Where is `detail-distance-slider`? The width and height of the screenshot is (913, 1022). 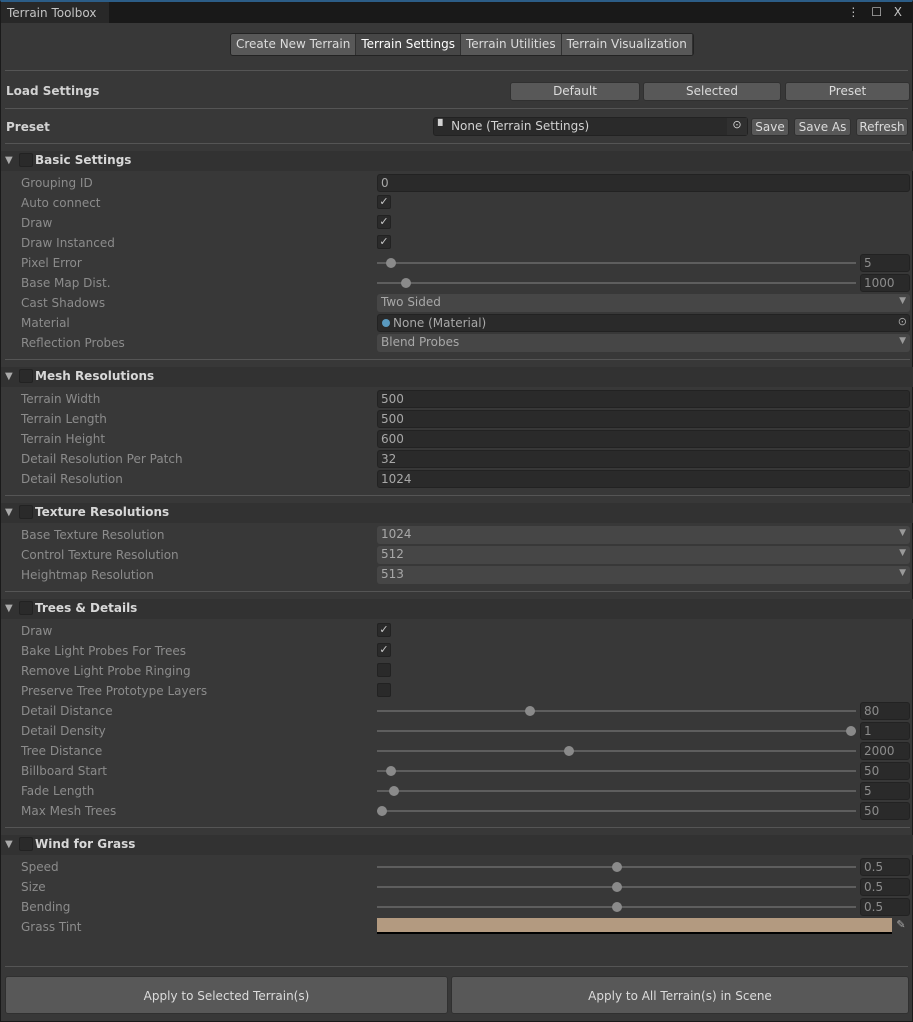 detail-distance-slider is located at coordinates (616, 711).